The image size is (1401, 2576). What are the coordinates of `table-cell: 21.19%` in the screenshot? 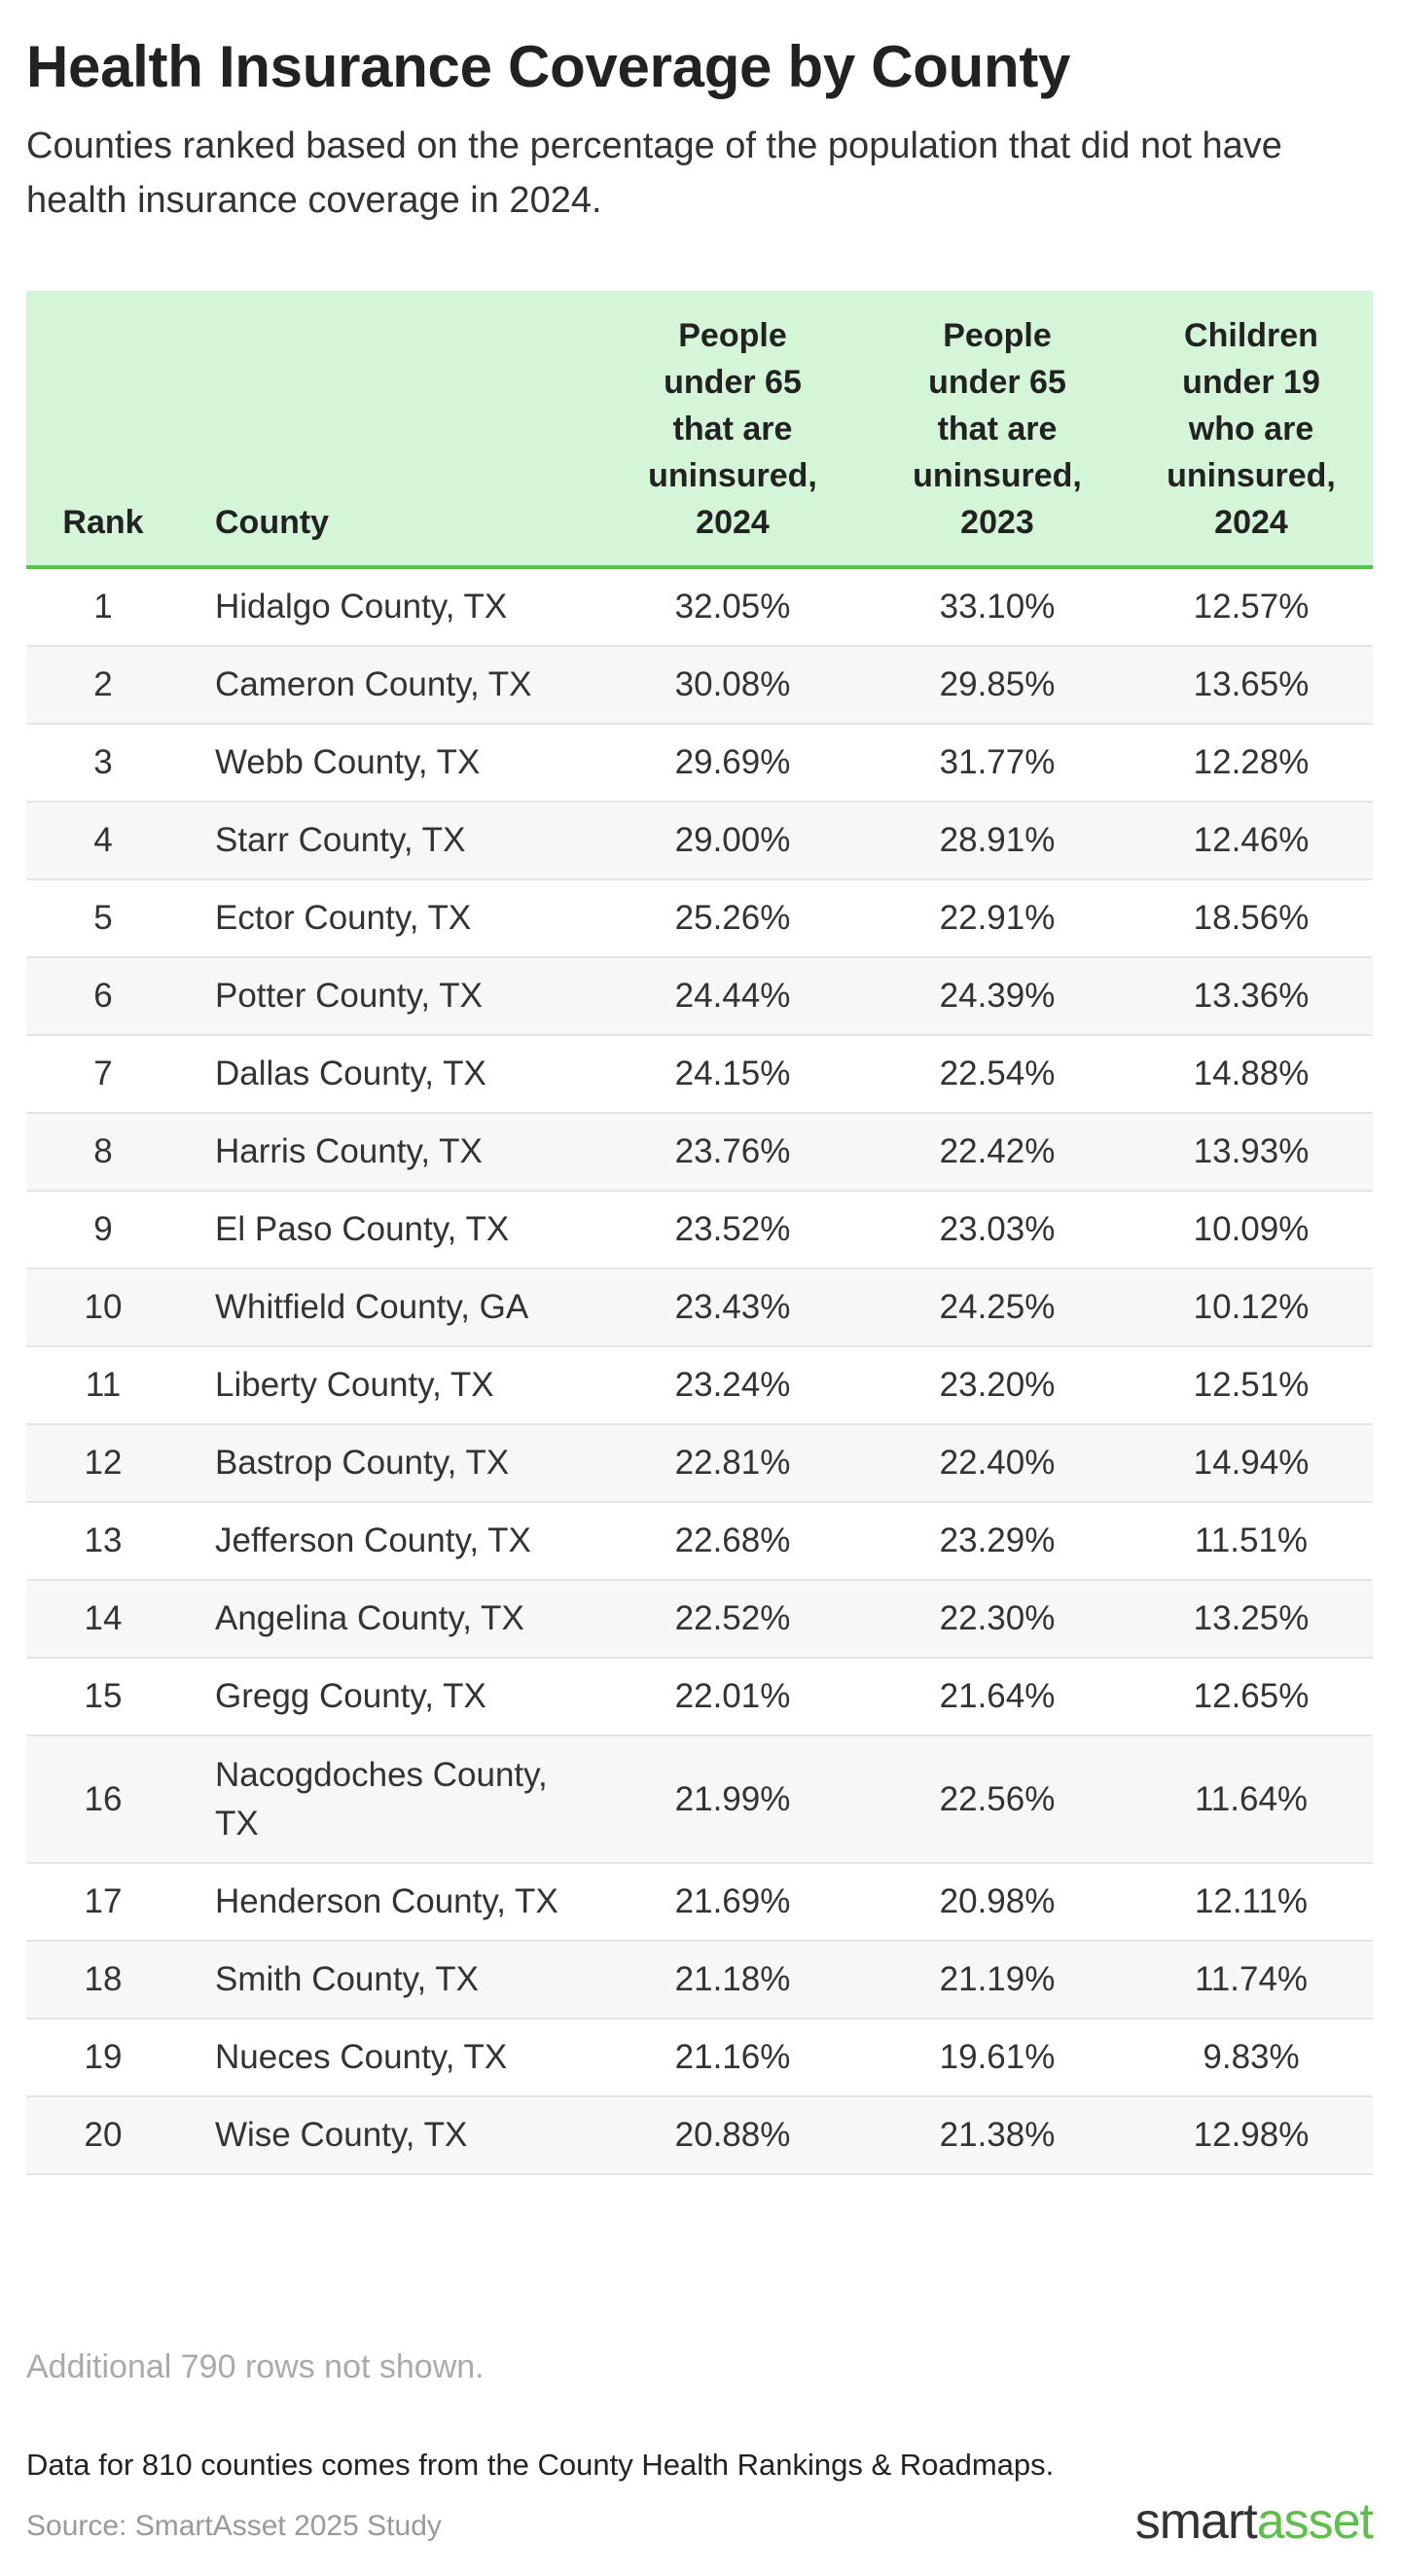 It's located at (997, 1980).